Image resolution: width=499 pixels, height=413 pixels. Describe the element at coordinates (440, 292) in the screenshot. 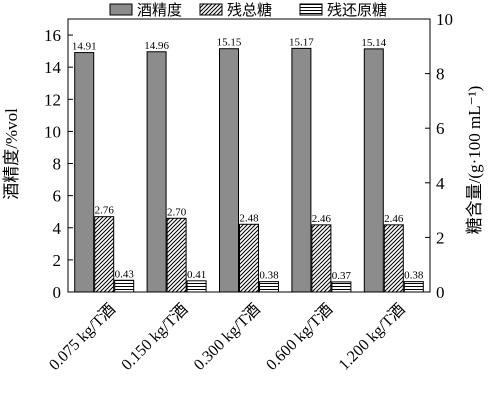

I see `y2-tick-label: 0` at that location.